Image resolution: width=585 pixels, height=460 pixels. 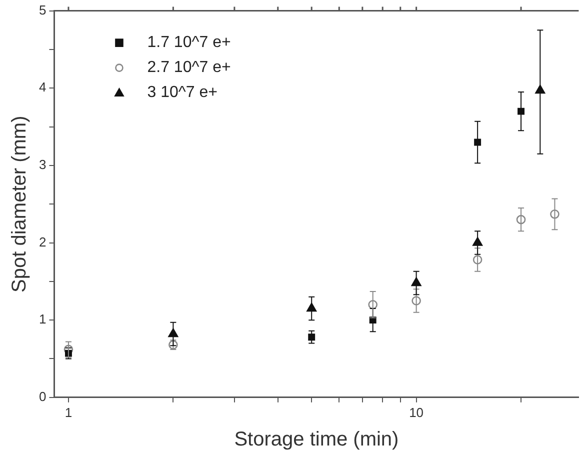 What do you see at coordinates (42, 10) in the screenshot?
I see `y-tick-label: 5` at bounding box center [42, 10].